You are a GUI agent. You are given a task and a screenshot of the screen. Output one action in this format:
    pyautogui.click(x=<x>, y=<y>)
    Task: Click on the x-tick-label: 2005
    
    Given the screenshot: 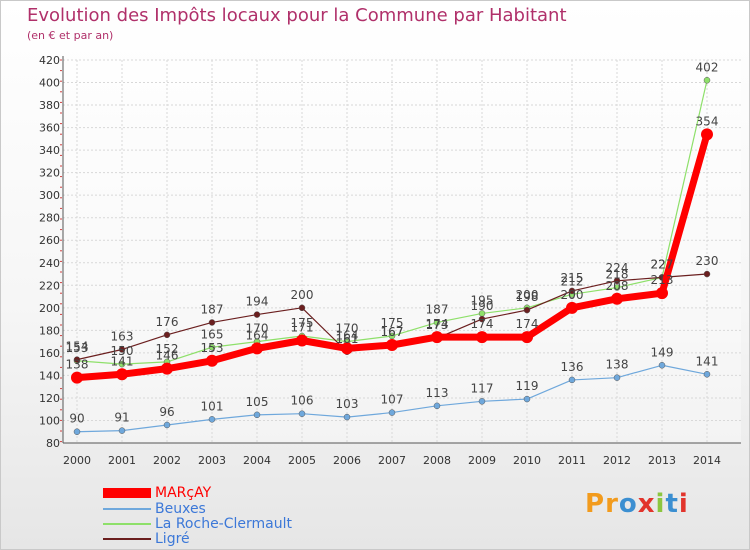 What is the action you would take?
    pyautogui.click(x=302, y=460)
    